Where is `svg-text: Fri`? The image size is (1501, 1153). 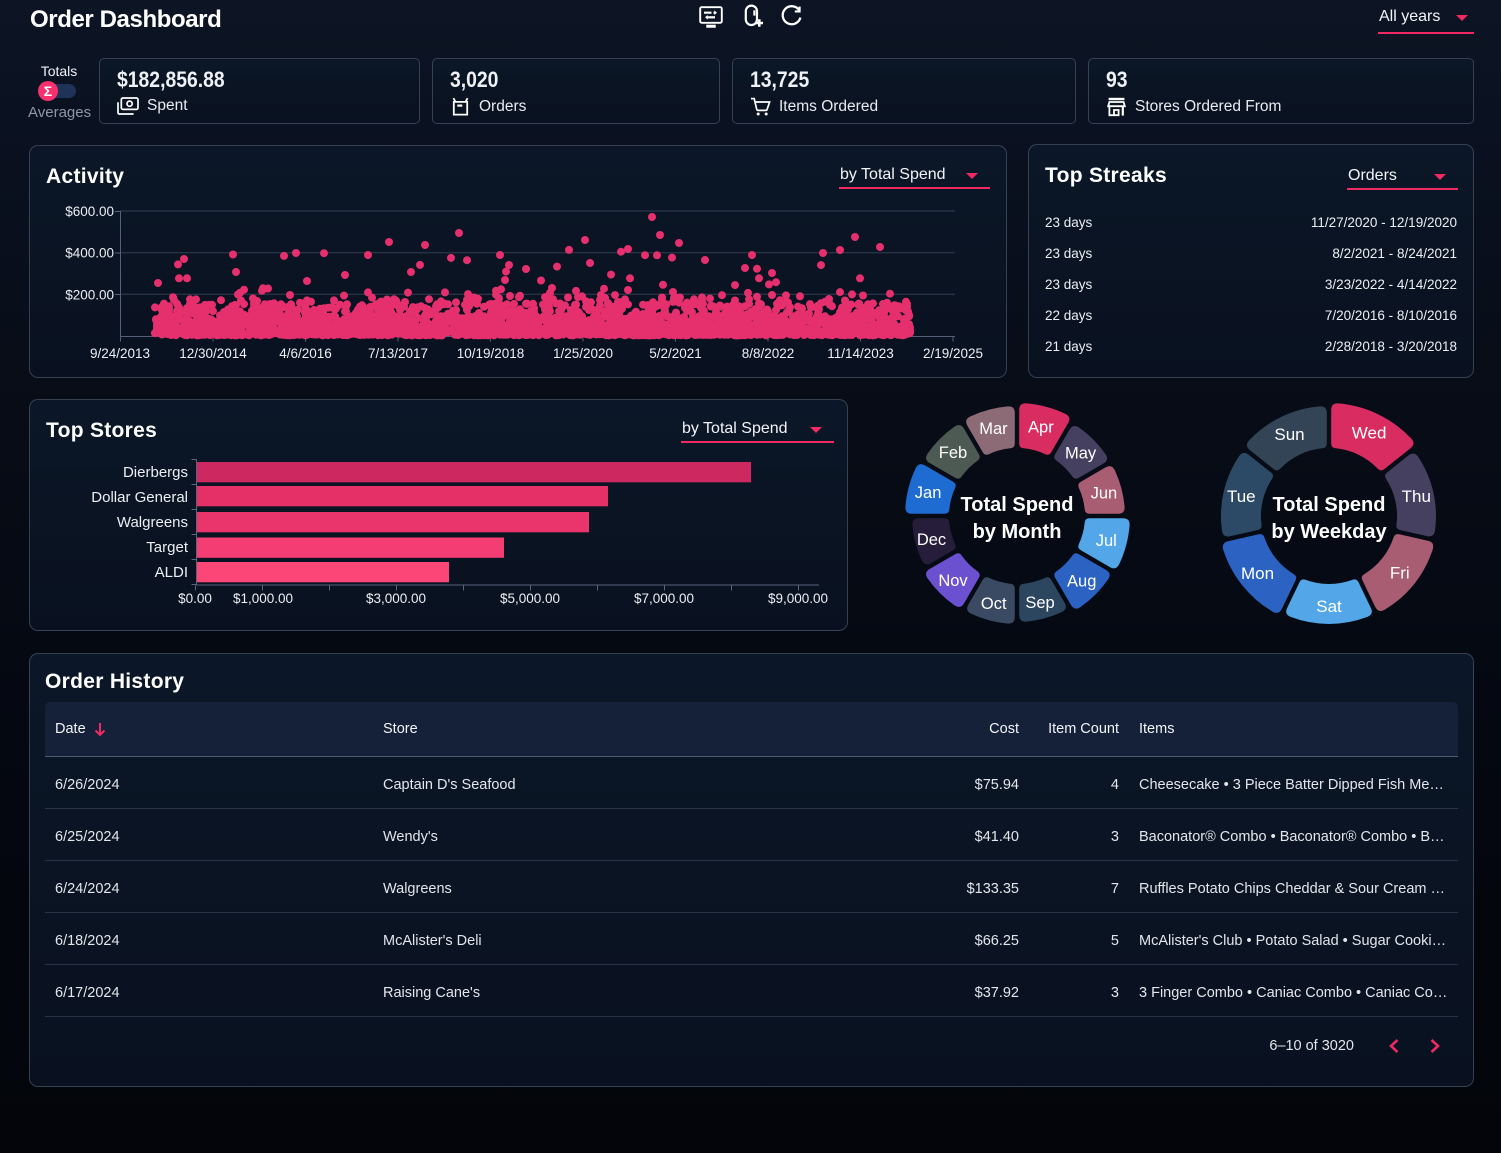 svg-text: Fri is located at coordinates (1399, 572).